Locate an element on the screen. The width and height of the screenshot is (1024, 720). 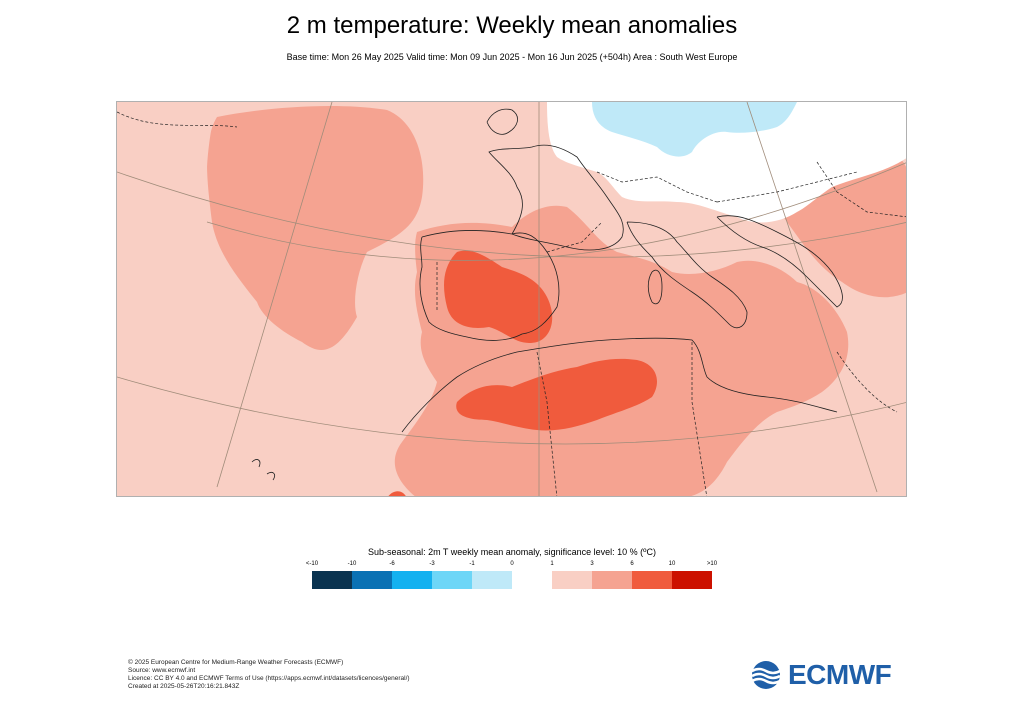
footer-created: Created at 2025-05-26T20:16:21.843Z is located at coordinates (184, 686).